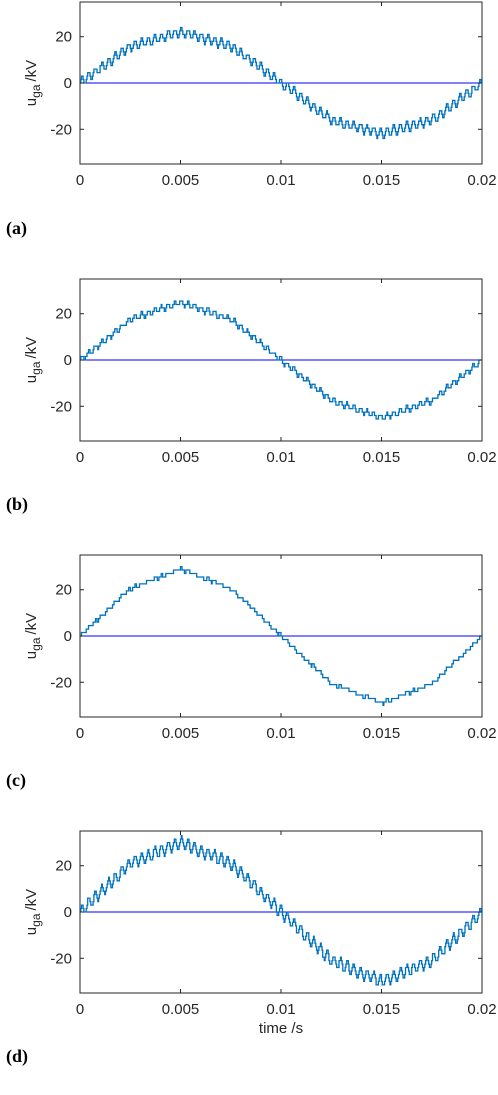  I want to click on x-tick-label-a-4: 0.02, so click(481, 180).